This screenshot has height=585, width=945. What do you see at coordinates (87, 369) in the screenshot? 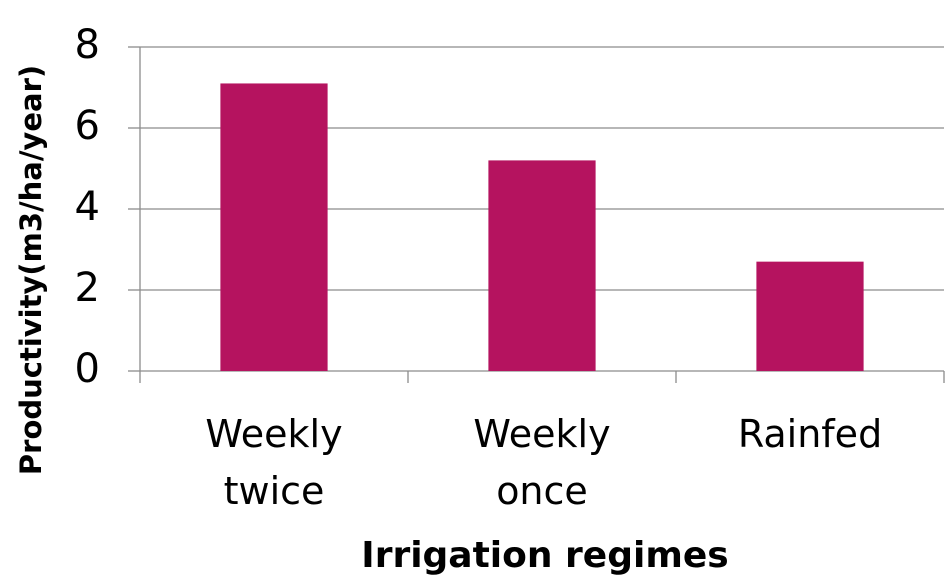
I see `y-tick-label: 0` at bounding box center [87, 369].